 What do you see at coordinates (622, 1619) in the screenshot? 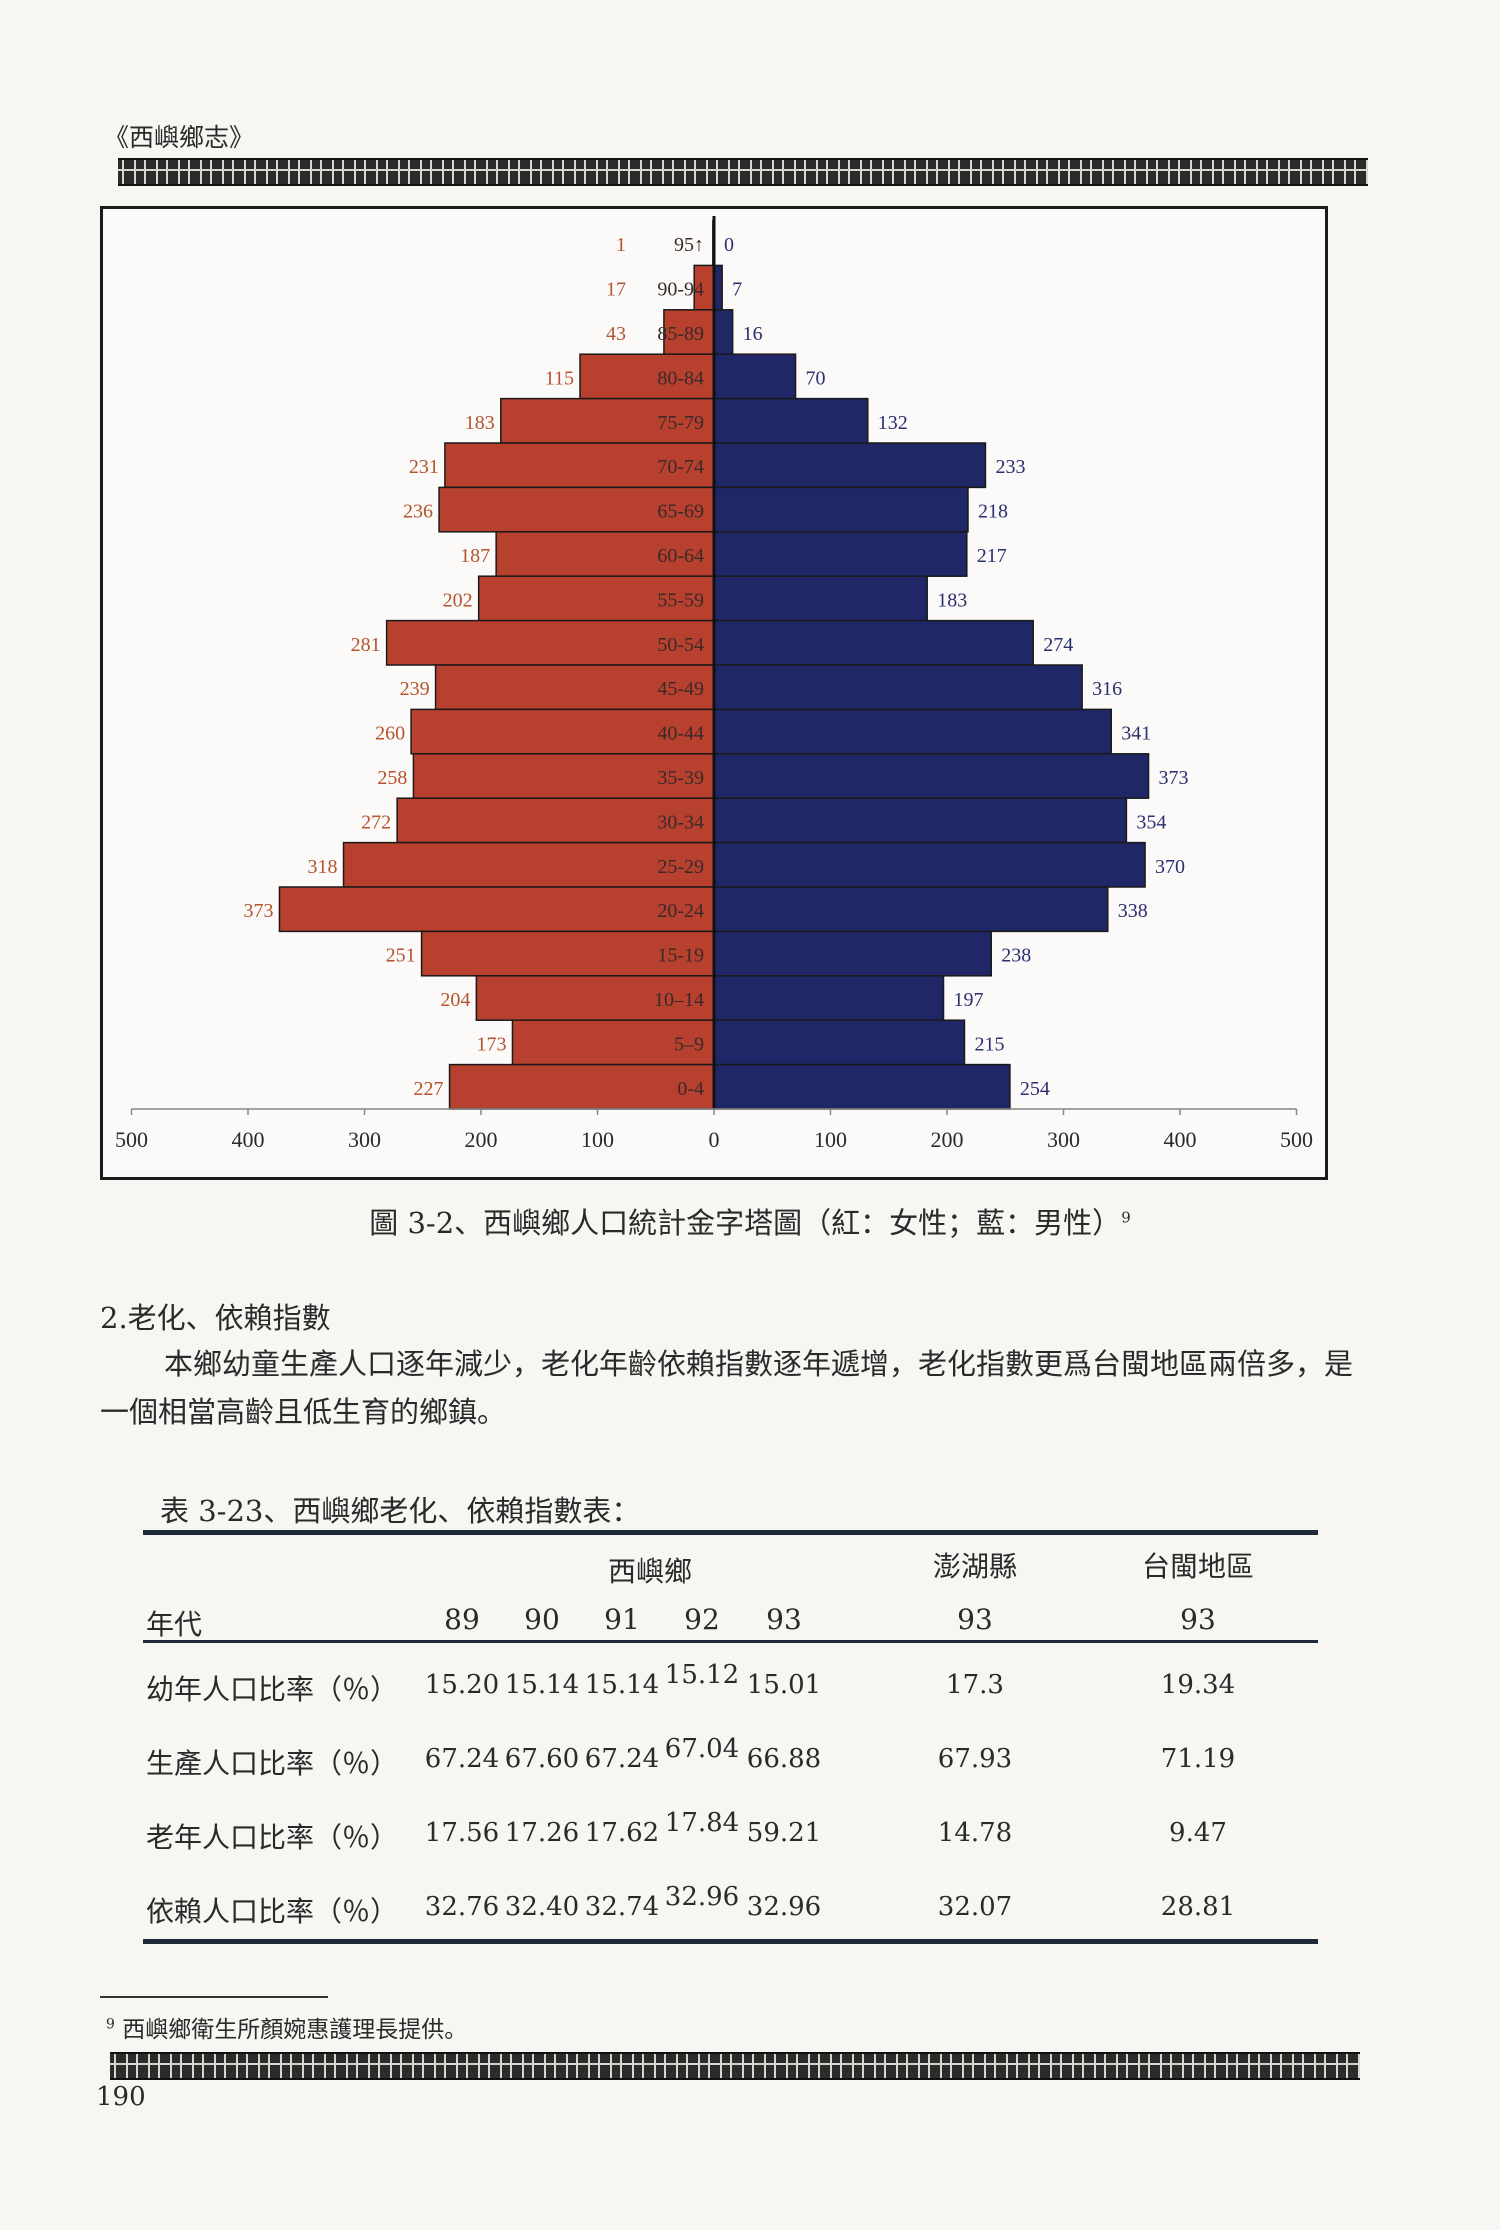
I see `year-header: 91` at bounding box center [622, 1619].